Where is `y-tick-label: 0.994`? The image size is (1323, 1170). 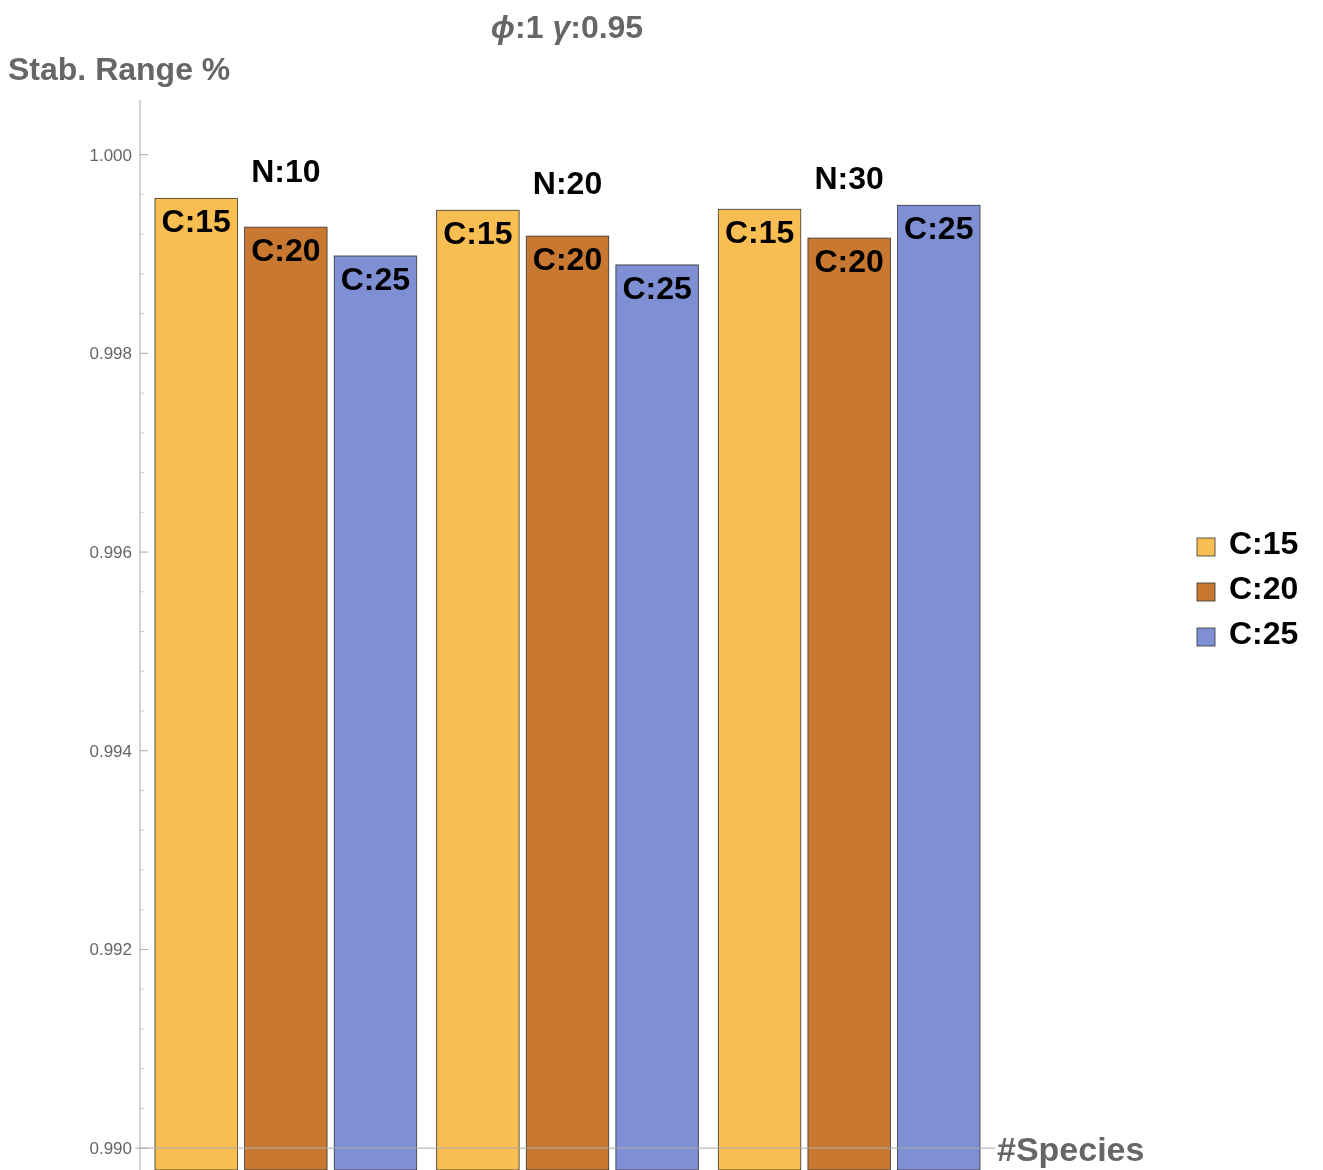
y-tick-label: 0.994 is located at coordinates (110, 751).